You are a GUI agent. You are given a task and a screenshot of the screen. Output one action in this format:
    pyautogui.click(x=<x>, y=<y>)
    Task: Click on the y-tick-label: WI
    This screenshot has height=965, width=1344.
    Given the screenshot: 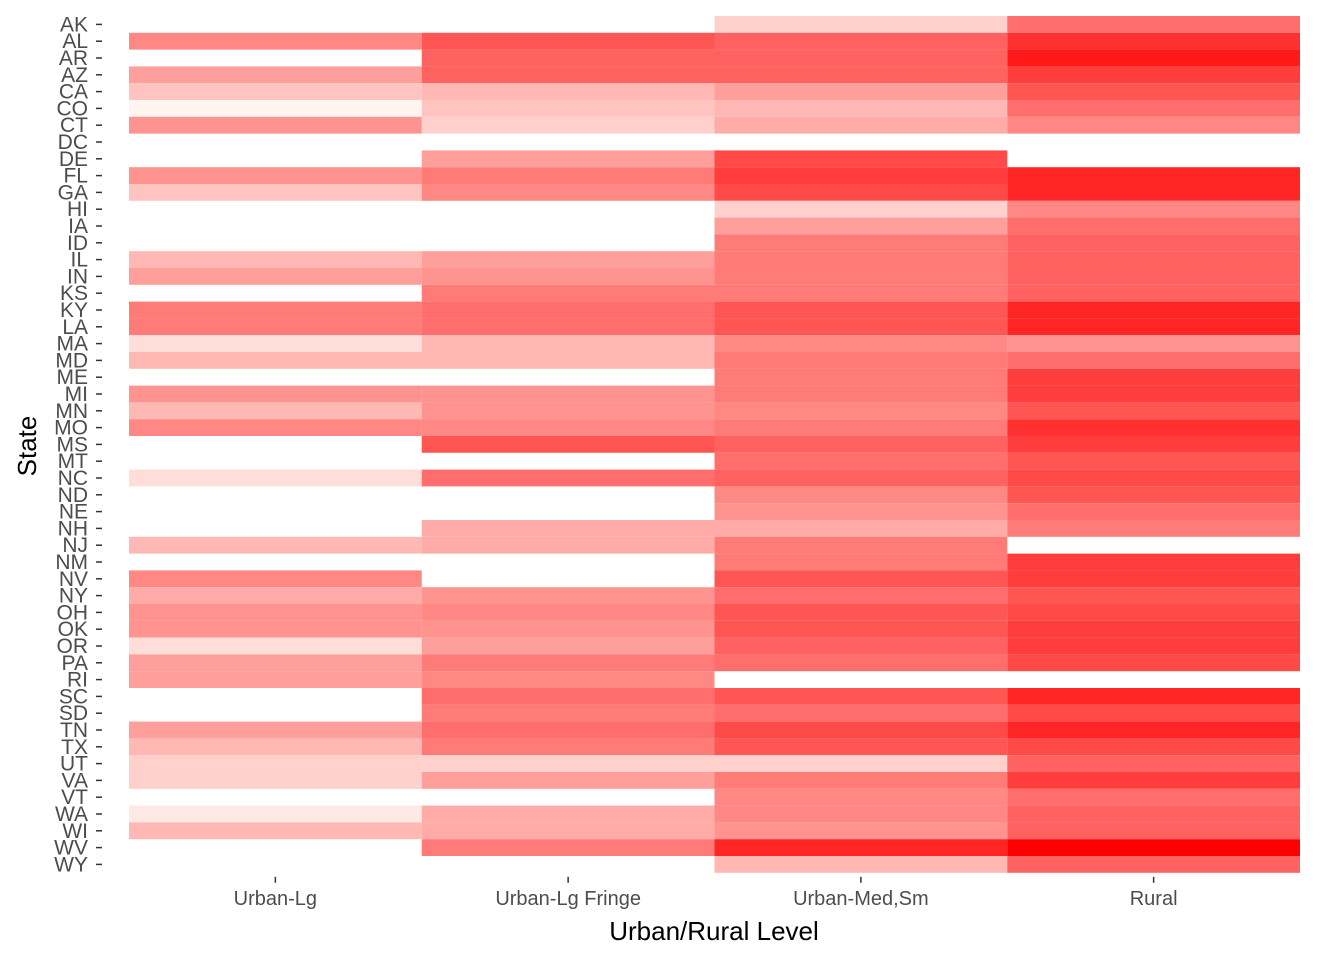 What is the action you would take?
    pyautogui.click(x=75, y=831)
    